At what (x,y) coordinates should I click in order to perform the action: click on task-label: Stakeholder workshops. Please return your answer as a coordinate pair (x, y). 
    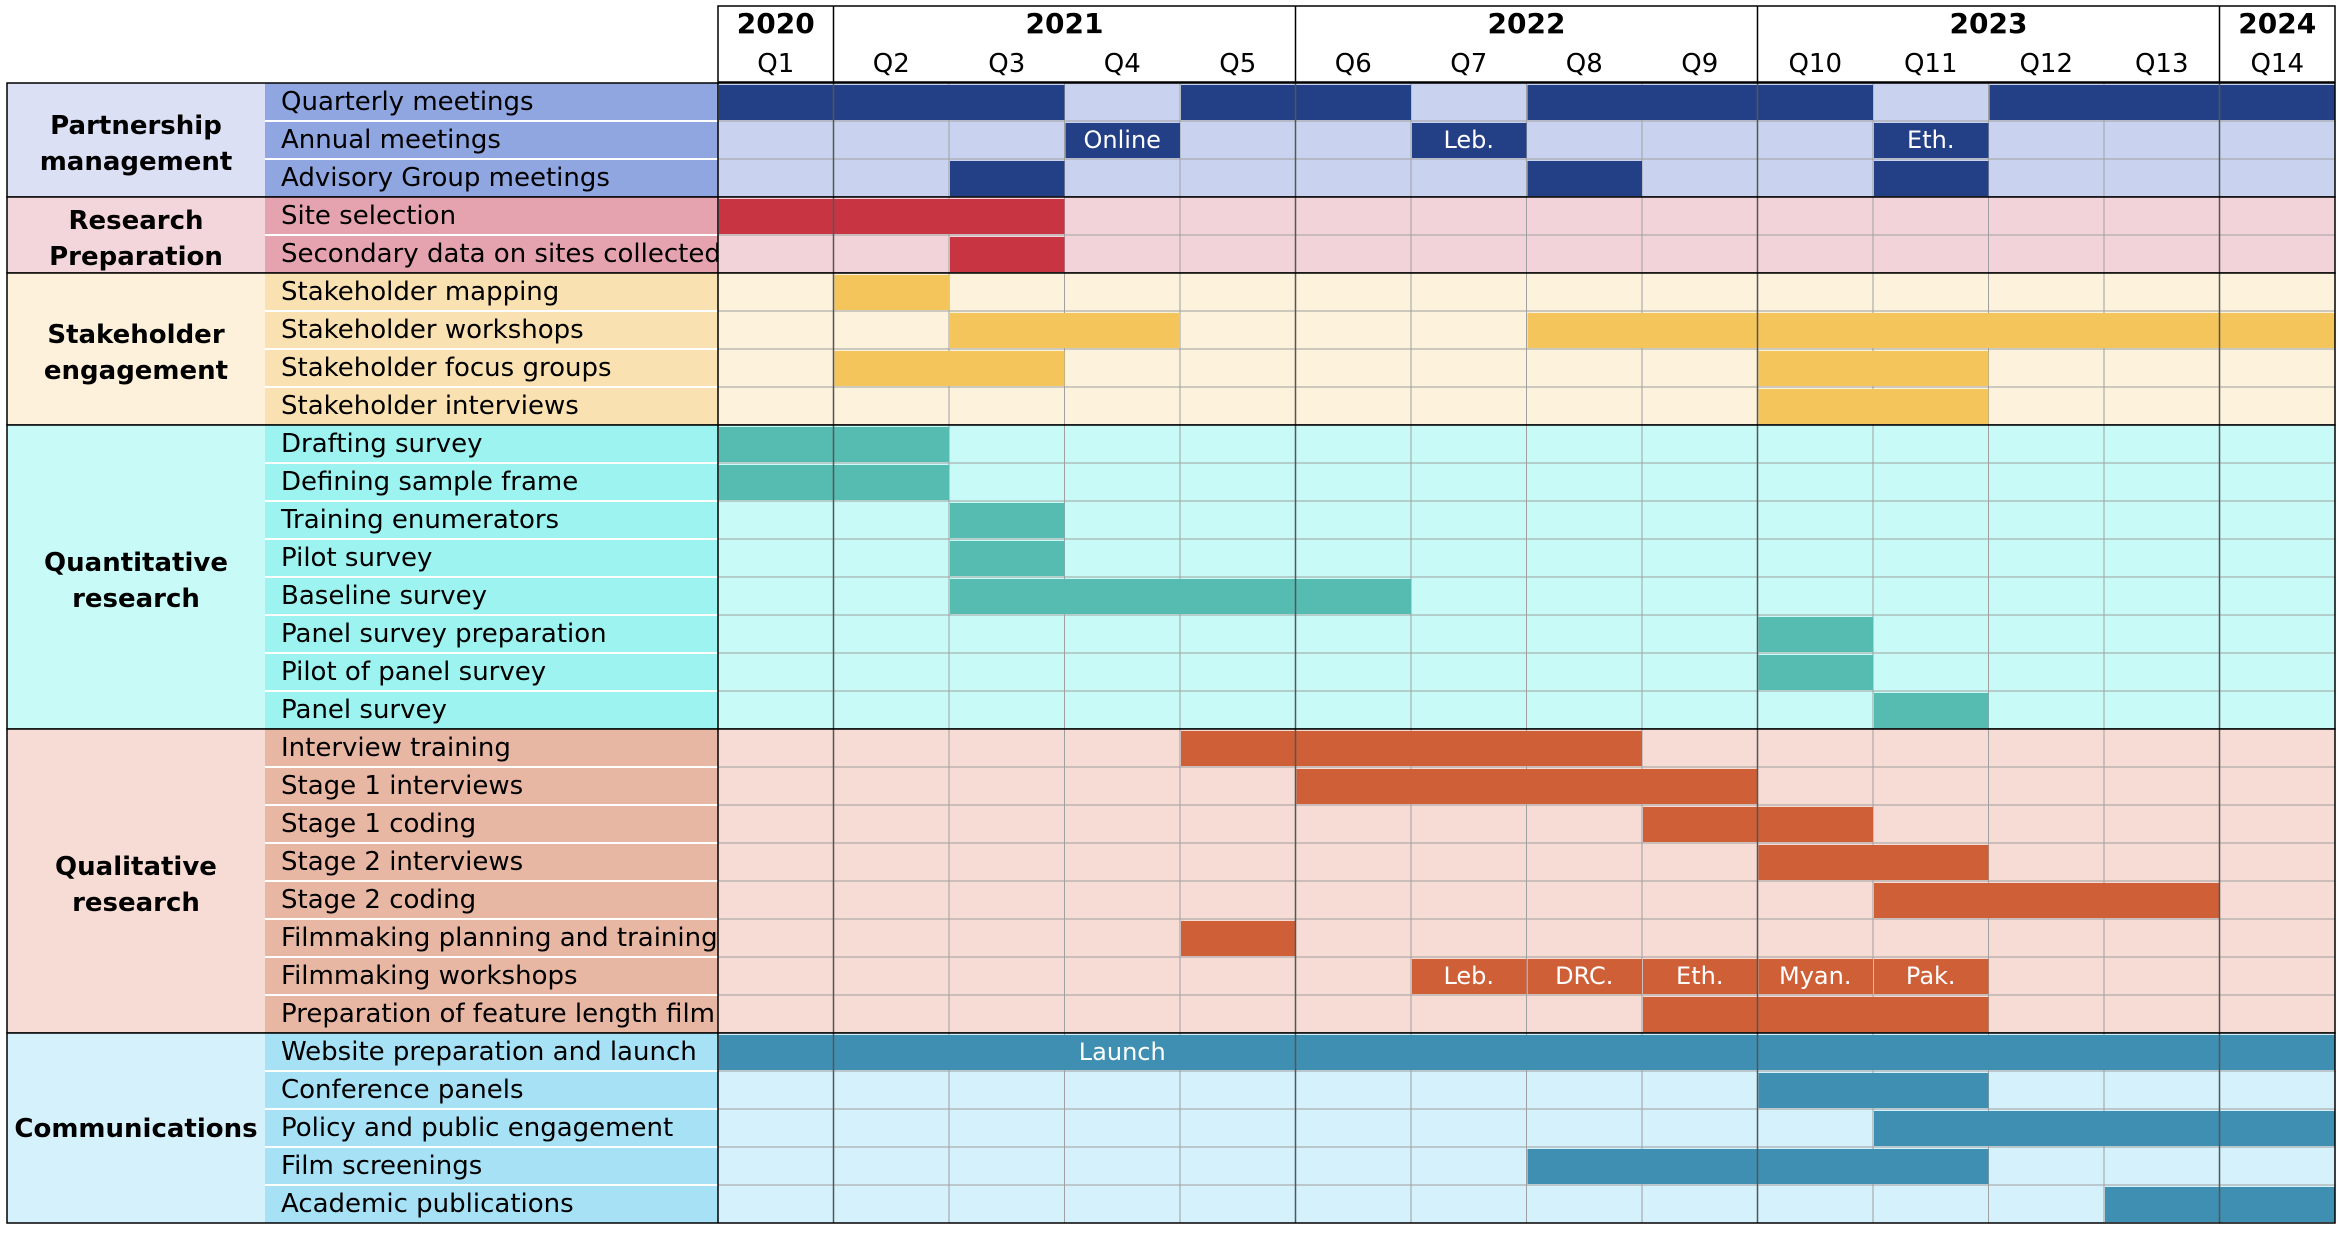
    Looking at the image, I should click on (432, 330).